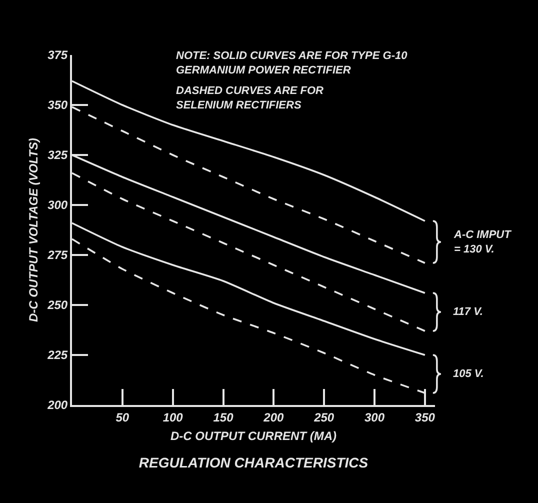 The image size is (538, 503). Describe the element at coordinates (58, 155) in the screenshot. I see `y-tick-label: 325` at that location.